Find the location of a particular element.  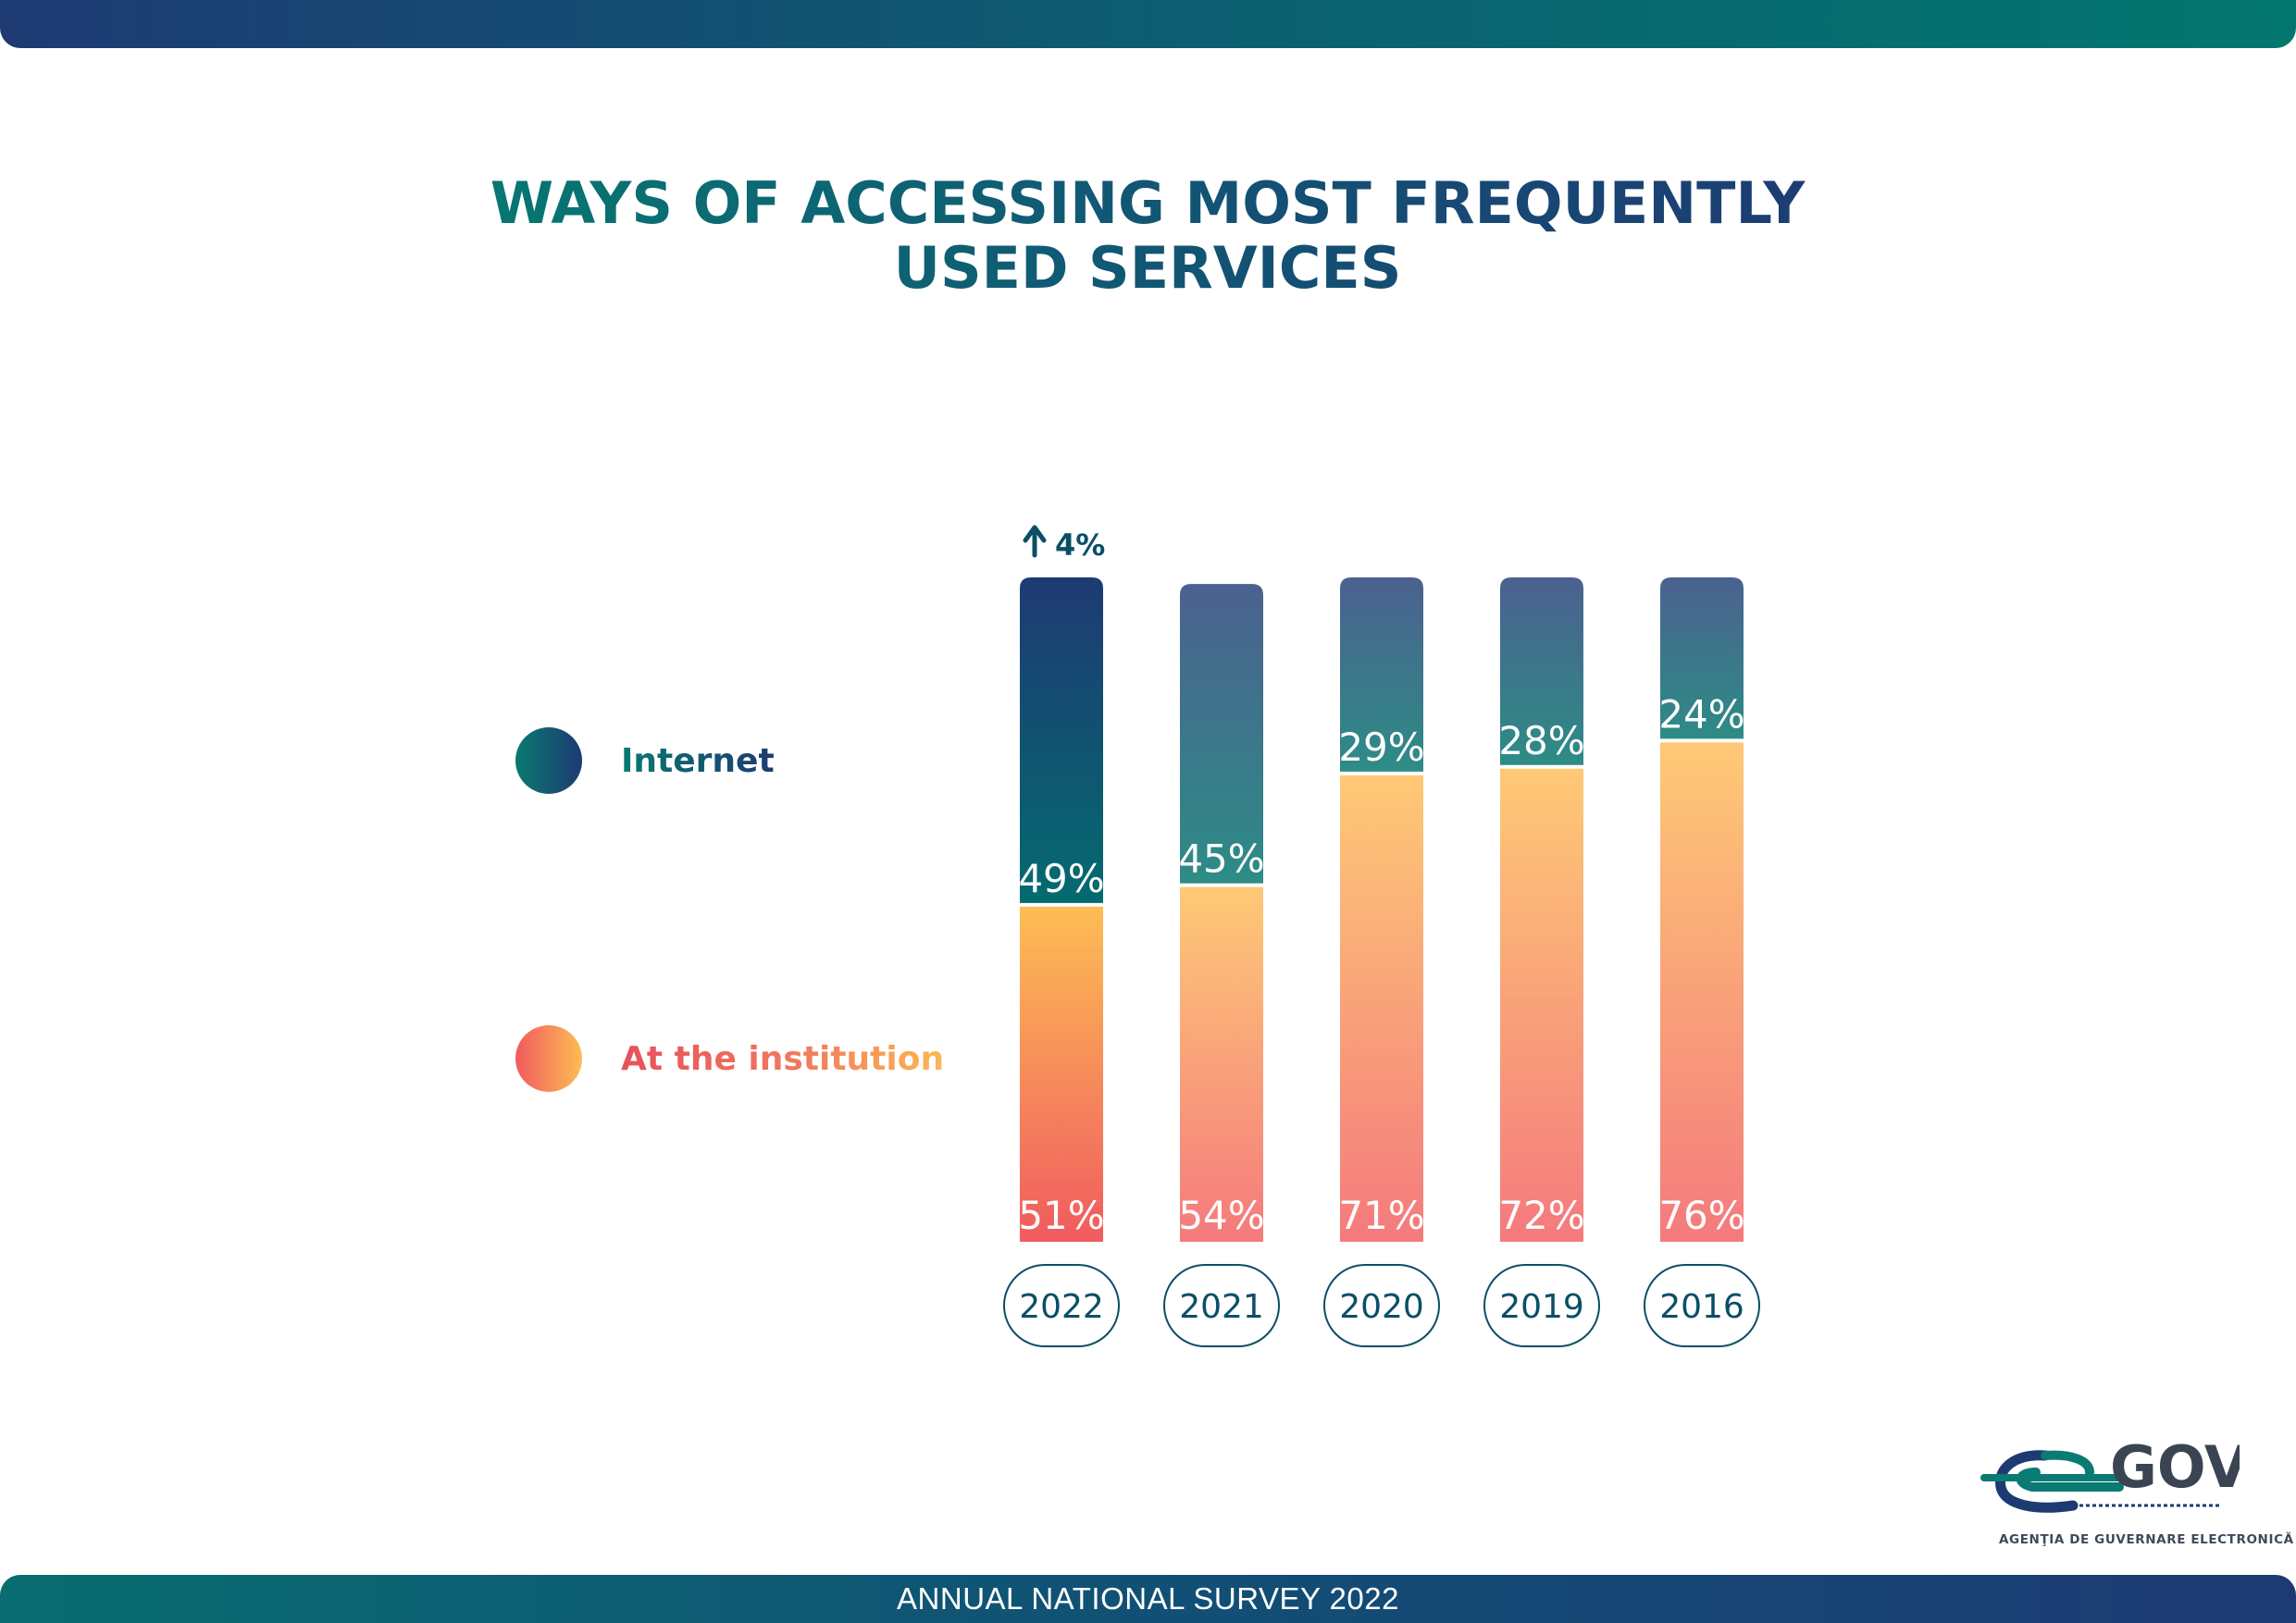

legend-institution-swatch is located at coordinates (549, 1058).